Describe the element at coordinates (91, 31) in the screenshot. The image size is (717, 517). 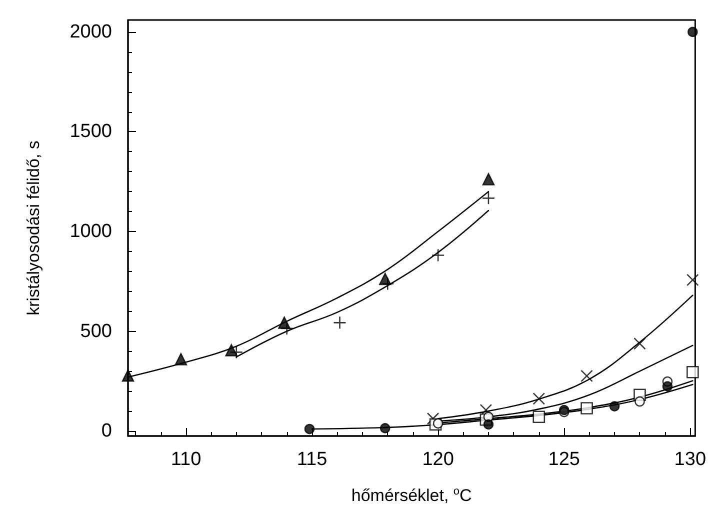
I see `y-tick-label: 2000` at that location.